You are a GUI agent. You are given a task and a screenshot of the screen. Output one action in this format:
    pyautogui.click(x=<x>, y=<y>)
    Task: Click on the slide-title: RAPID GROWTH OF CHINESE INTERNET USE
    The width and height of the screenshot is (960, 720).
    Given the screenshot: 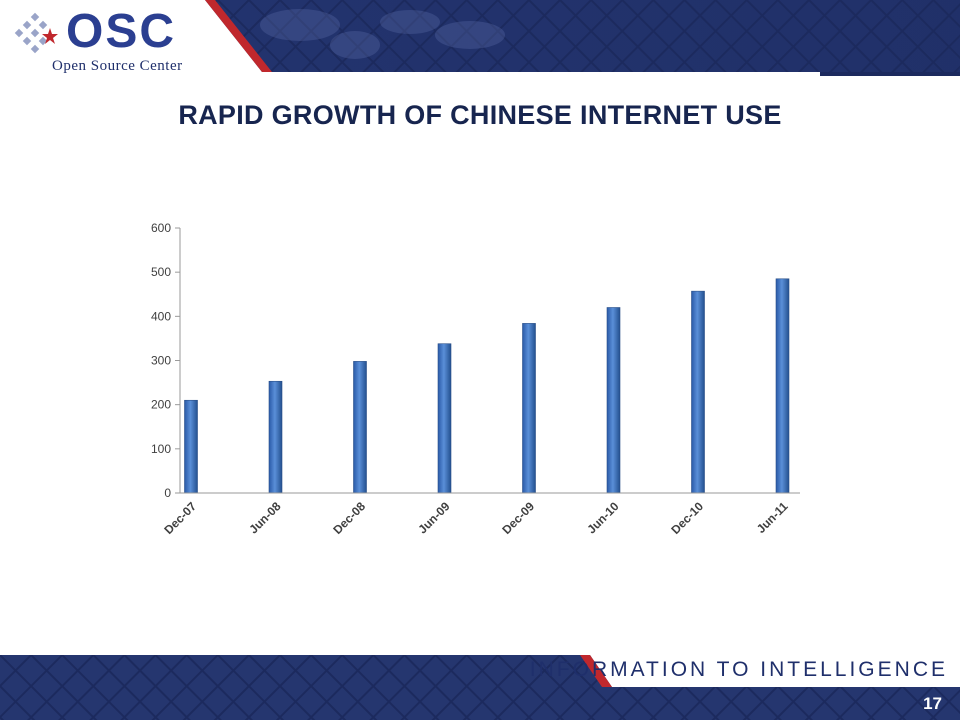 What is the action you would take?
    pyautogui.click(x=480, y=115)
    